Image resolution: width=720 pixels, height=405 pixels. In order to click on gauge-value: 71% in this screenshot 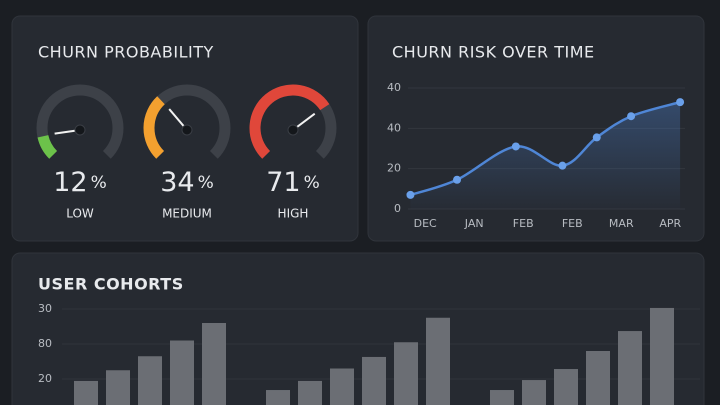, I will do `click(293, 182)`.